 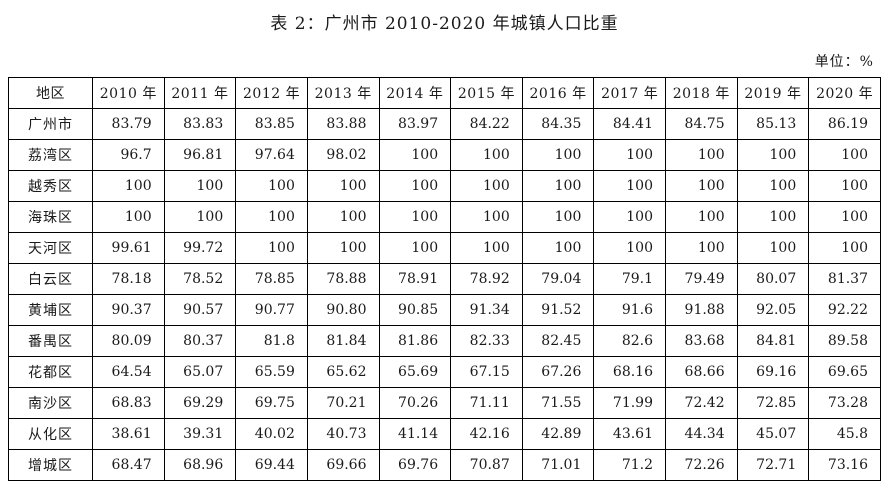 I want to click on value-cell: 91.34, so click(x=486, y=310).